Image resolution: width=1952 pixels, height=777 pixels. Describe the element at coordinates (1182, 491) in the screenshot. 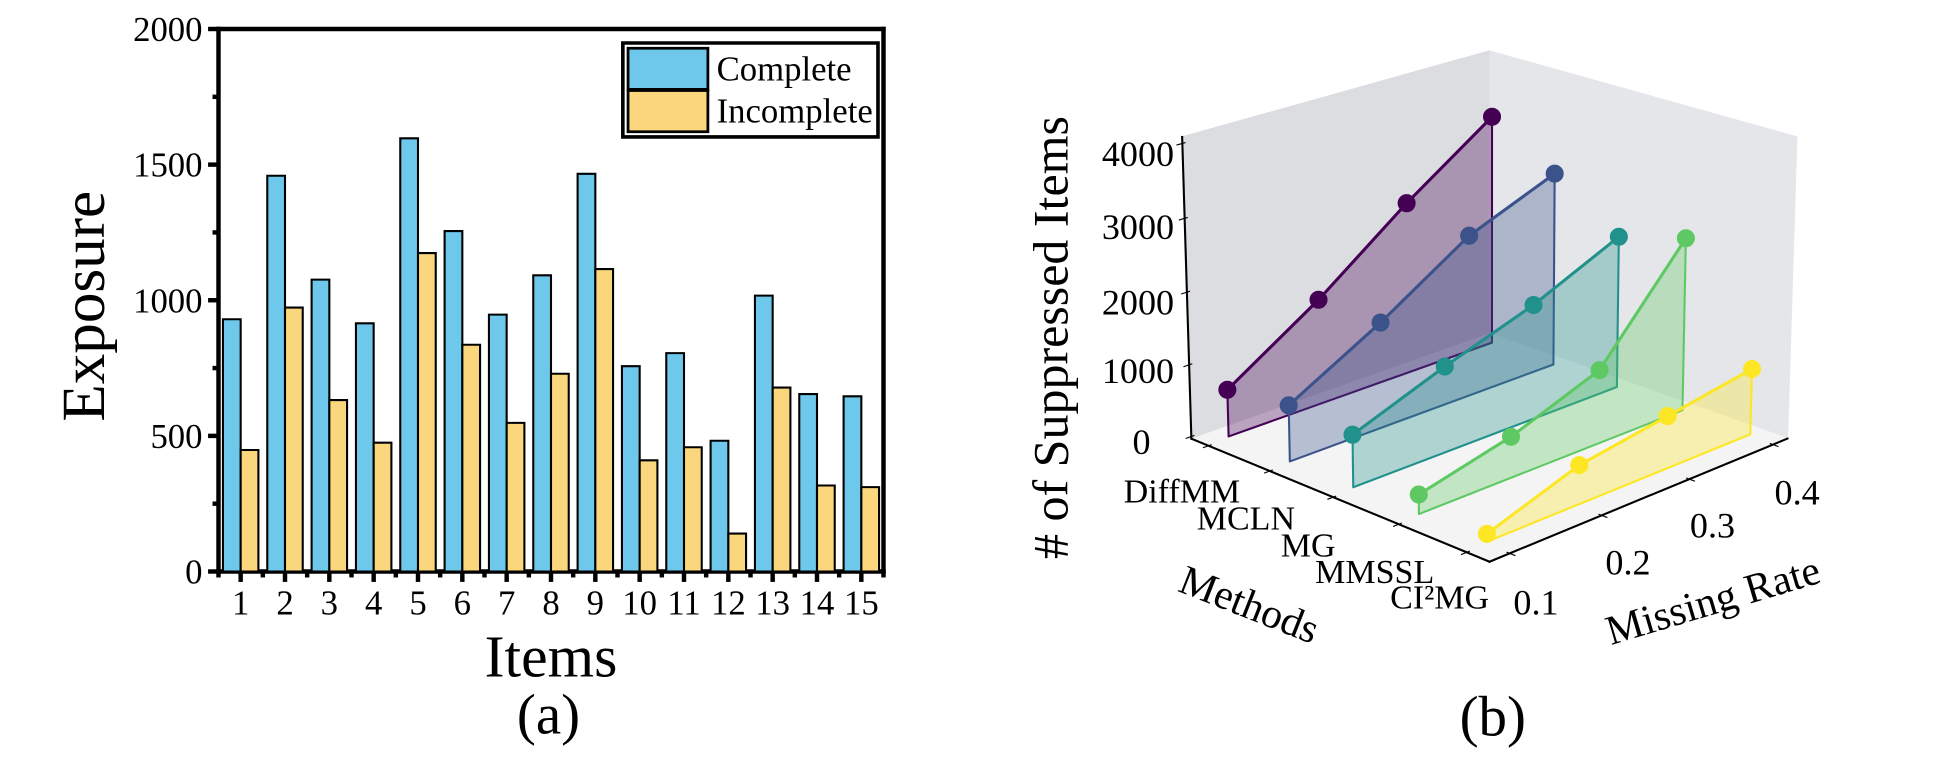

I see `svg-text: DiffMM` at that location.